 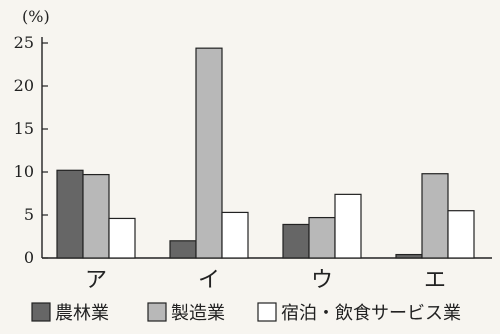 What do you see at coordinates (209, 280) in the screenshot?
I see `category-label: イ` at bounding box center [209, 280].